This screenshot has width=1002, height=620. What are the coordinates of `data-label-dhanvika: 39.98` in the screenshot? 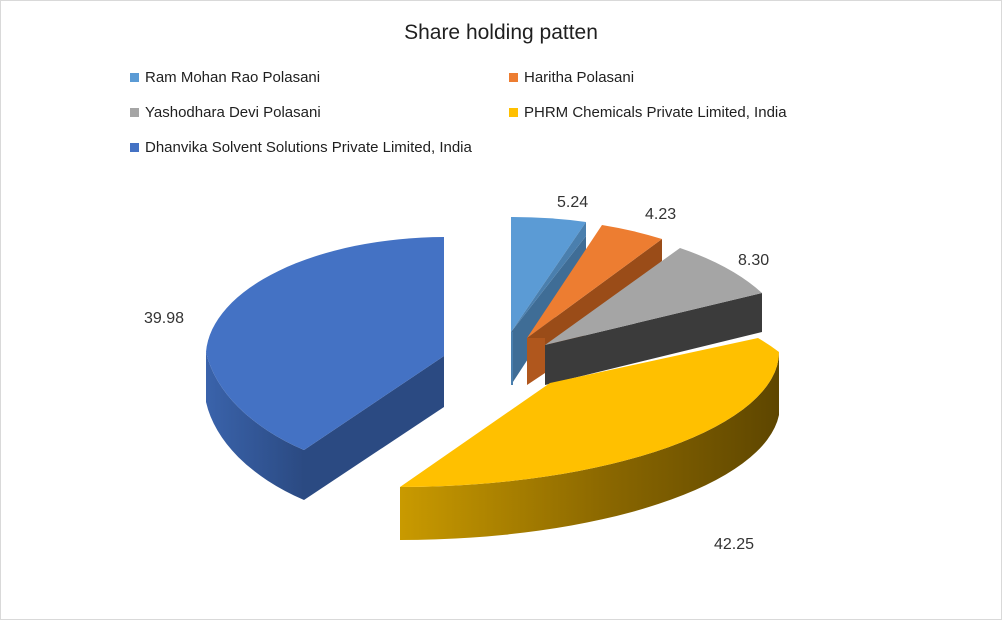 It's located at (164, 318).